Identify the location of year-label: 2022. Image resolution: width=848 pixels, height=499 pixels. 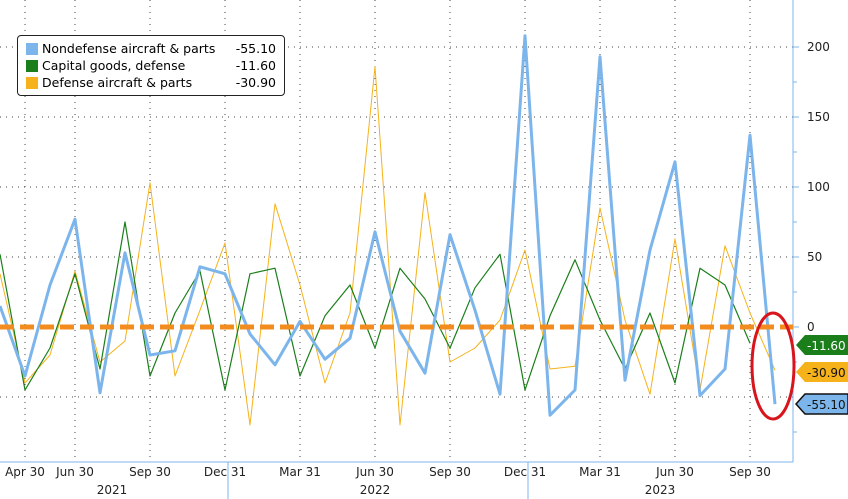
(375, 490).